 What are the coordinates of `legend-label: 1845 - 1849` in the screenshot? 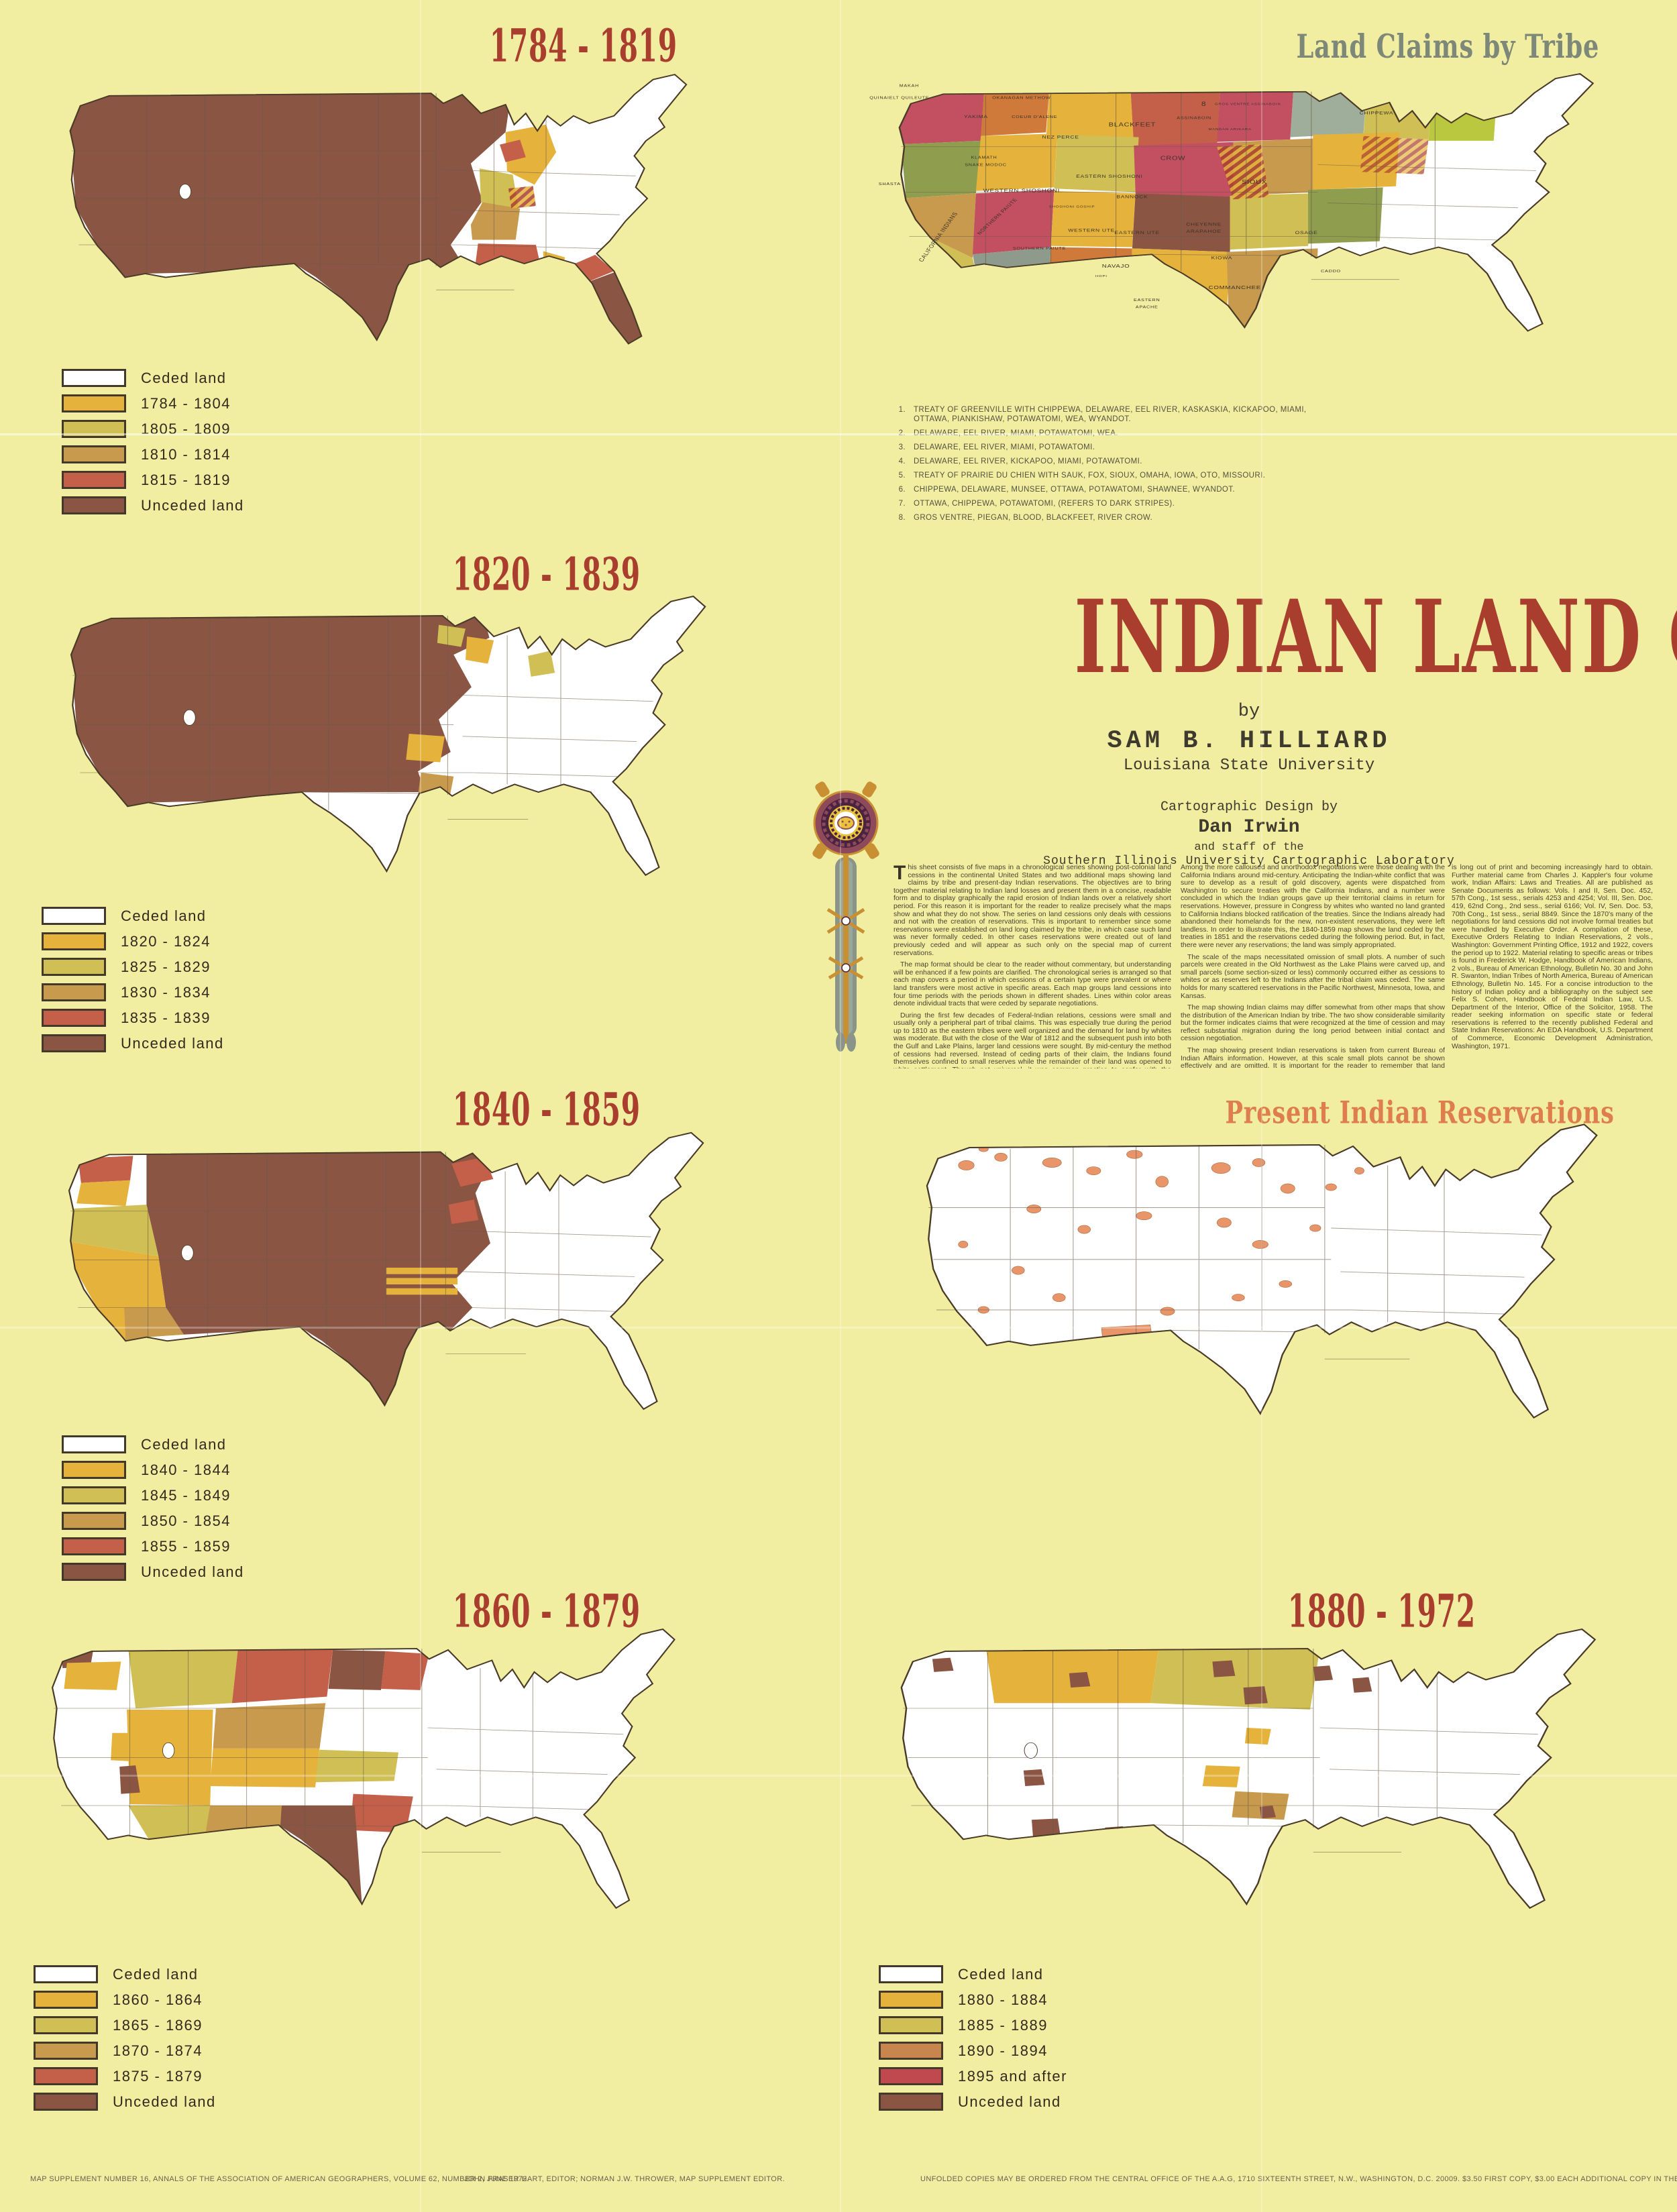 It's located at (186, 1495).